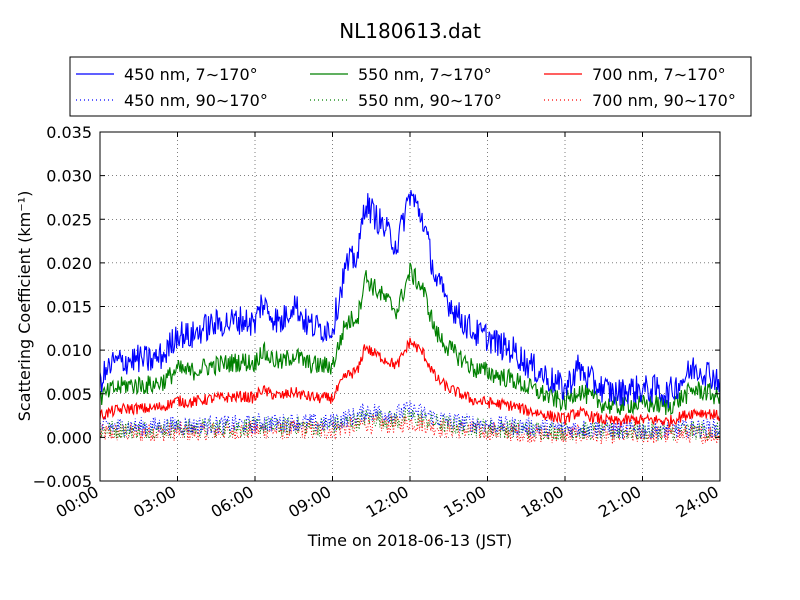 The image size is (800, 600). Describe the element at coordinates (410, 383) in the screenshot. I see `series-line-700 nm, 7∼170°` at that location.